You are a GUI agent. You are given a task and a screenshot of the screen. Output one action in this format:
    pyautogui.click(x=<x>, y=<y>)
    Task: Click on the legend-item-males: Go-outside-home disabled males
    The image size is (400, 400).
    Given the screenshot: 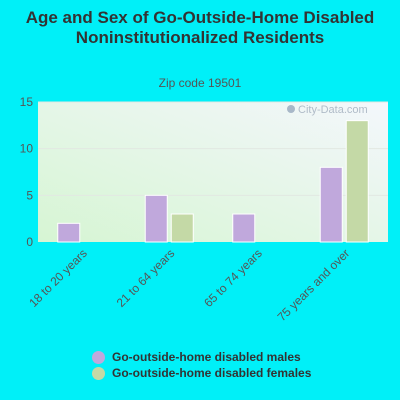 What is the action you would take?
    pyautogui.click(x=201, y=357)
    